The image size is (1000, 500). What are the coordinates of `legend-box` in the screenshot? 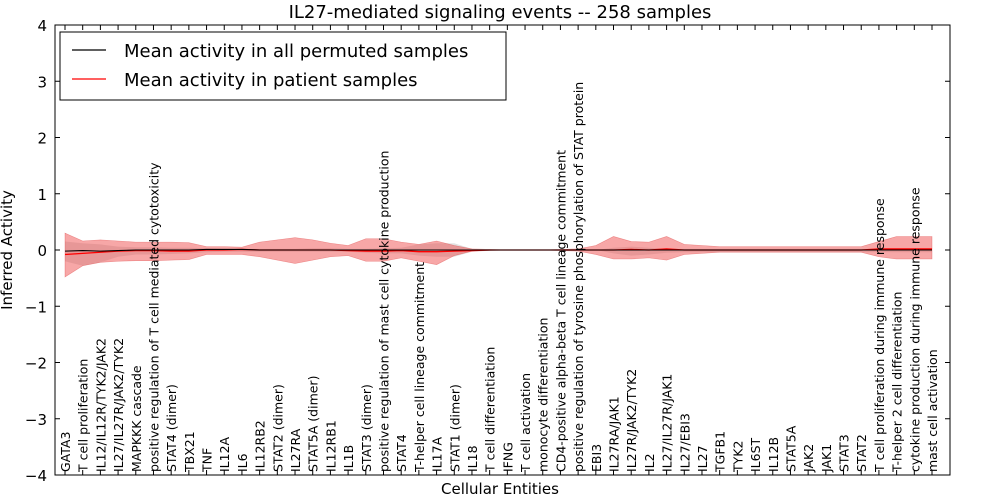 It's located at (283, 66).